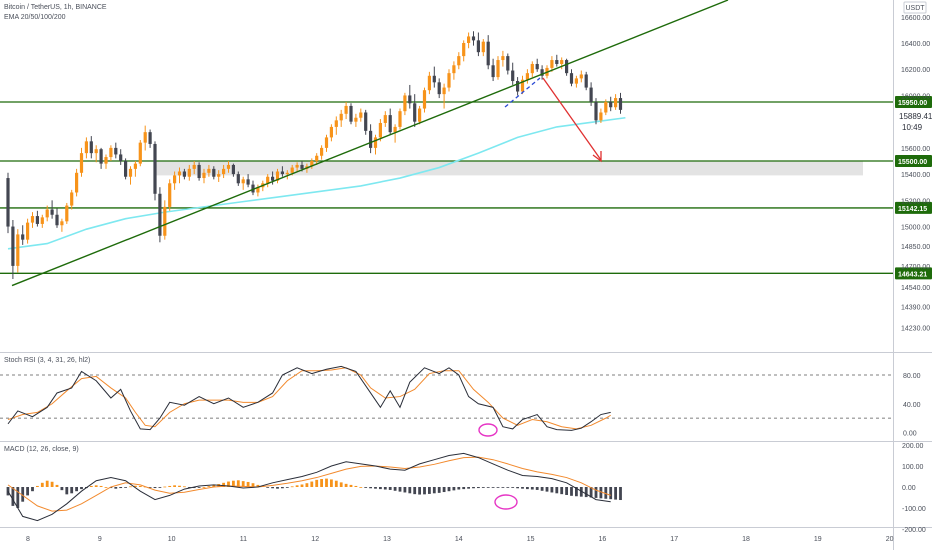 The image size is (932, 550). What do you see at coordinates (915, 267) in the screenshot?
I see `price-tick-label: 14700.00` at bounding box center [915, 267].